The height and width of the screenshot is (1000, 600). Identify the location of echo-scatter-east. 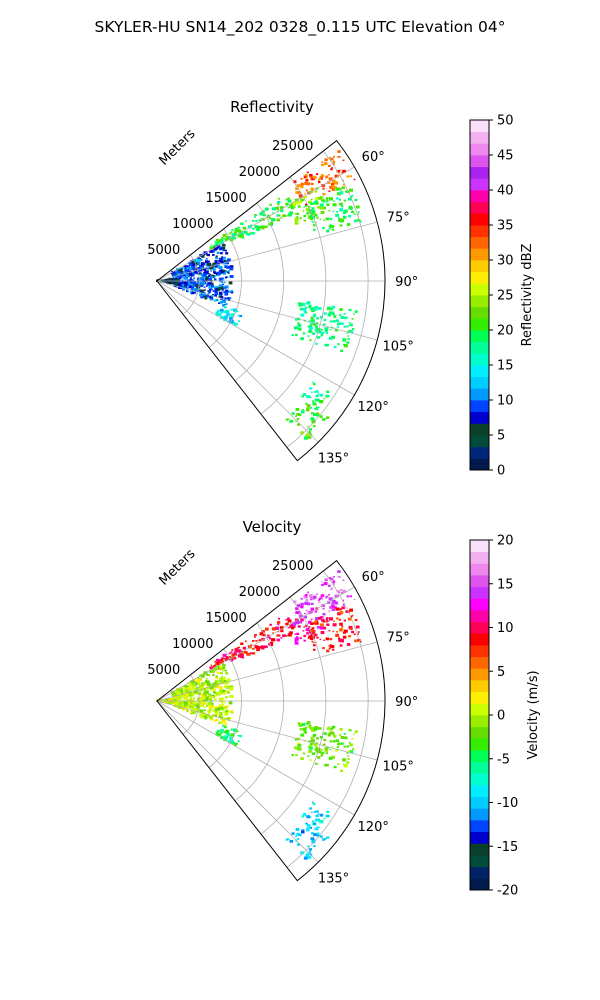
(324, 746).